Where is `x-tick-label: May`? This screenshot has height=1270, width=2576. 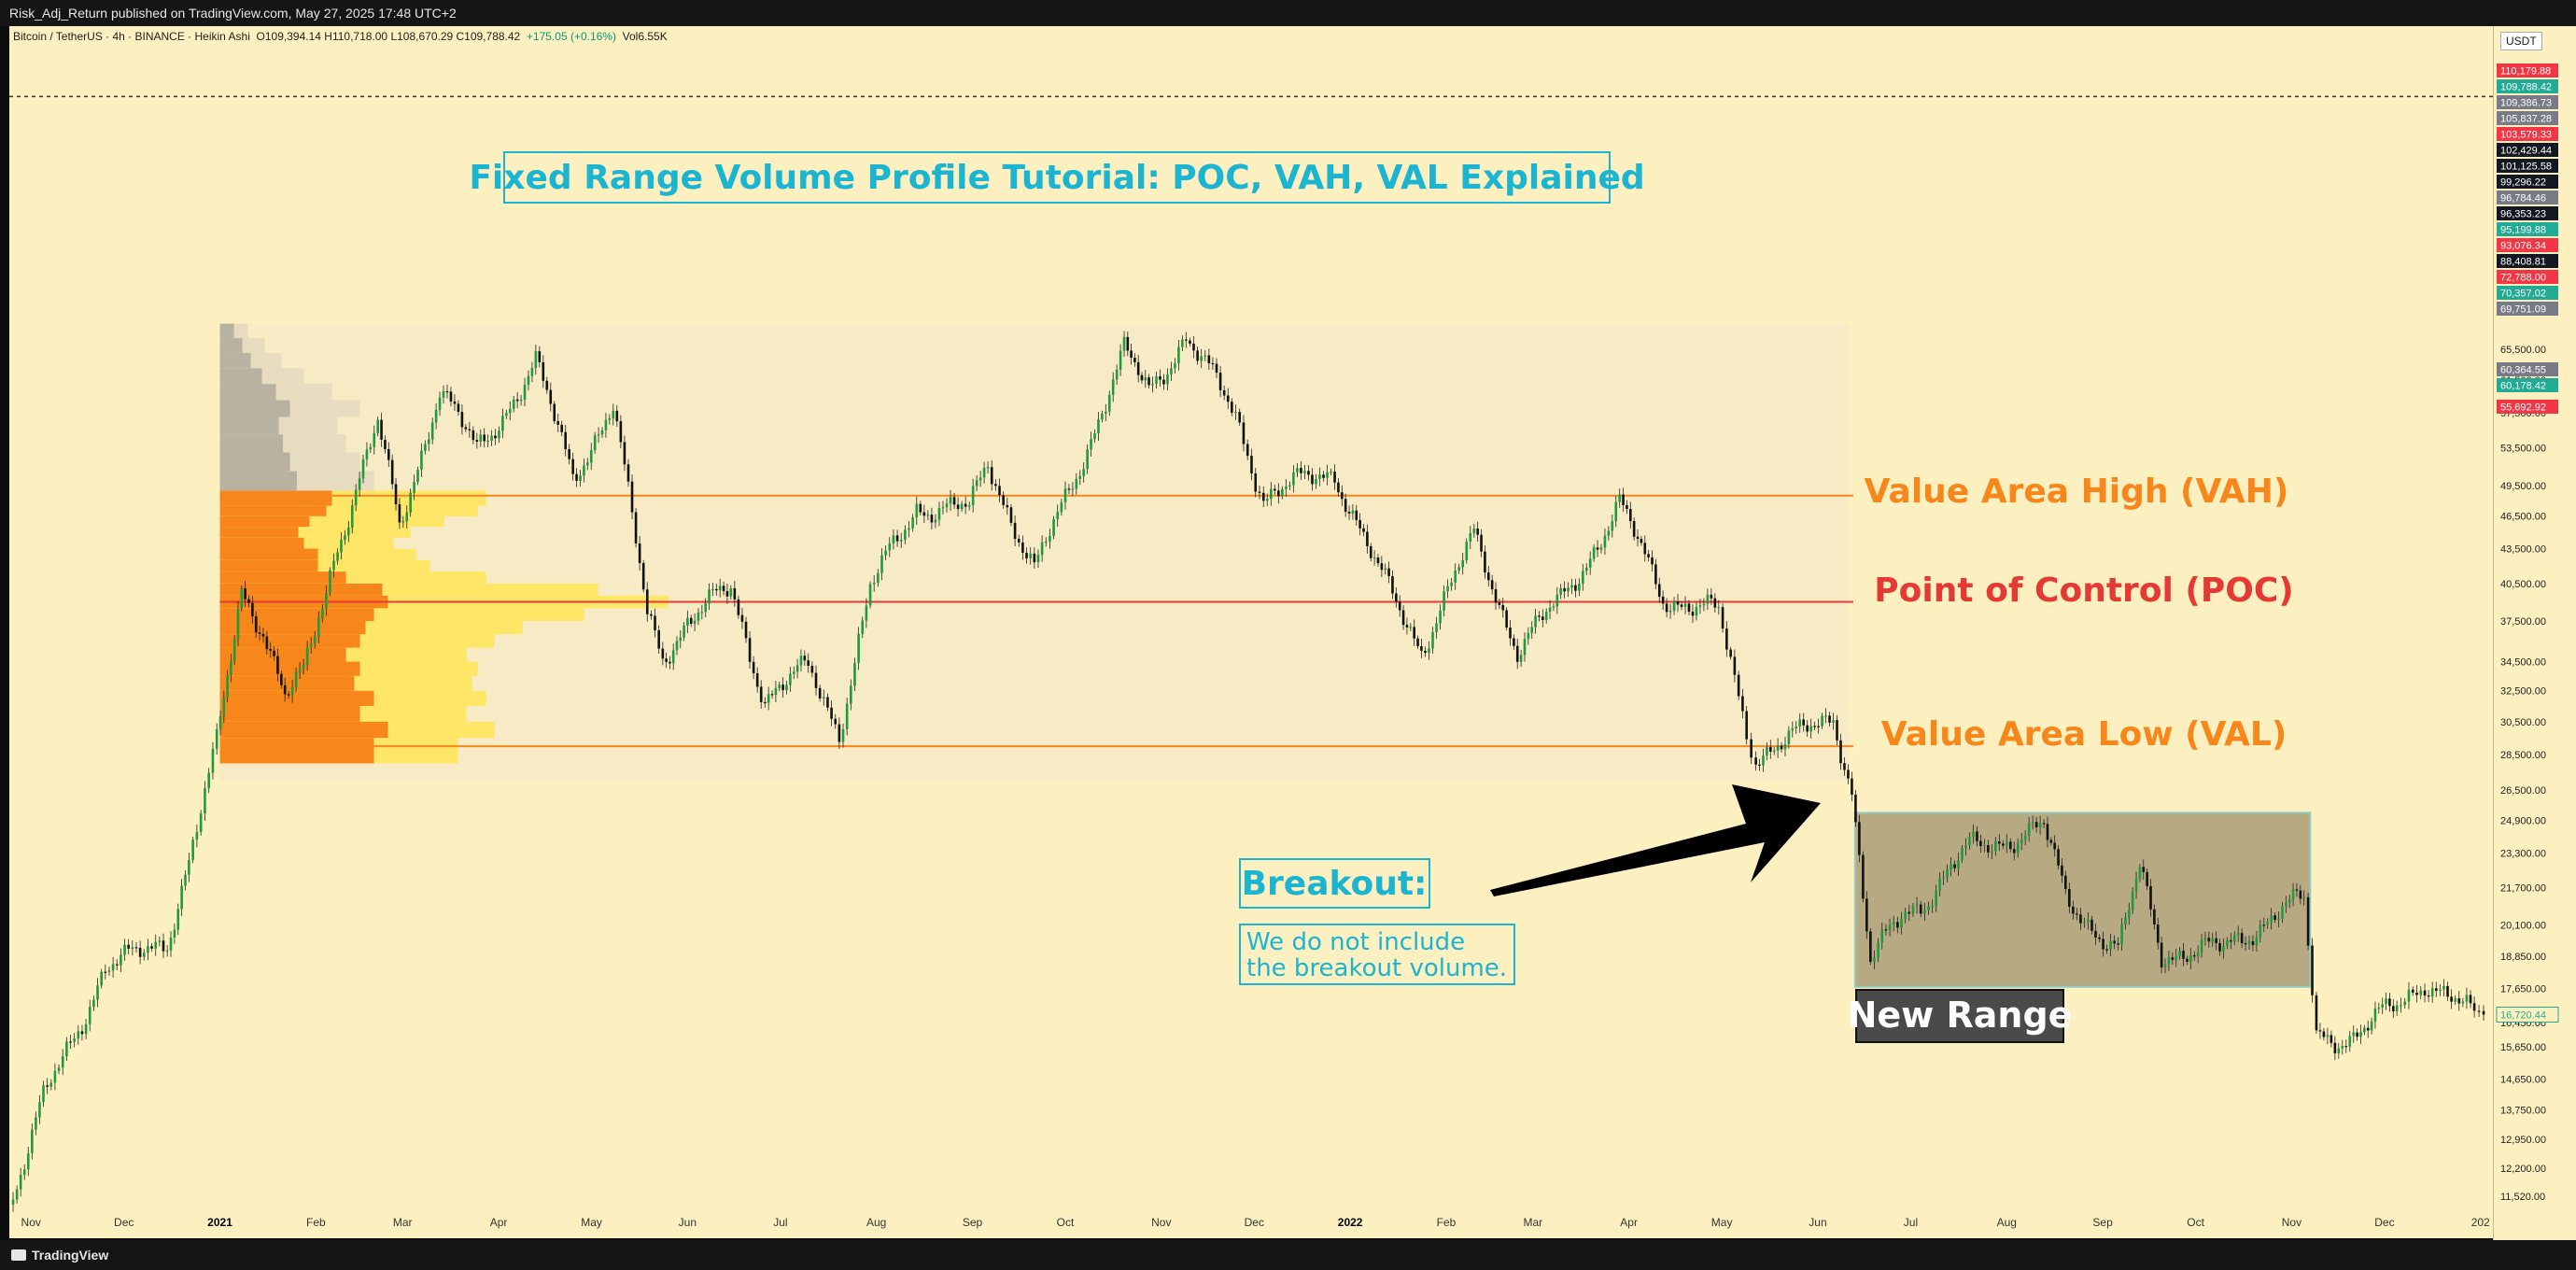
x-tick-label: May is located at coordinates (1722, 1223).